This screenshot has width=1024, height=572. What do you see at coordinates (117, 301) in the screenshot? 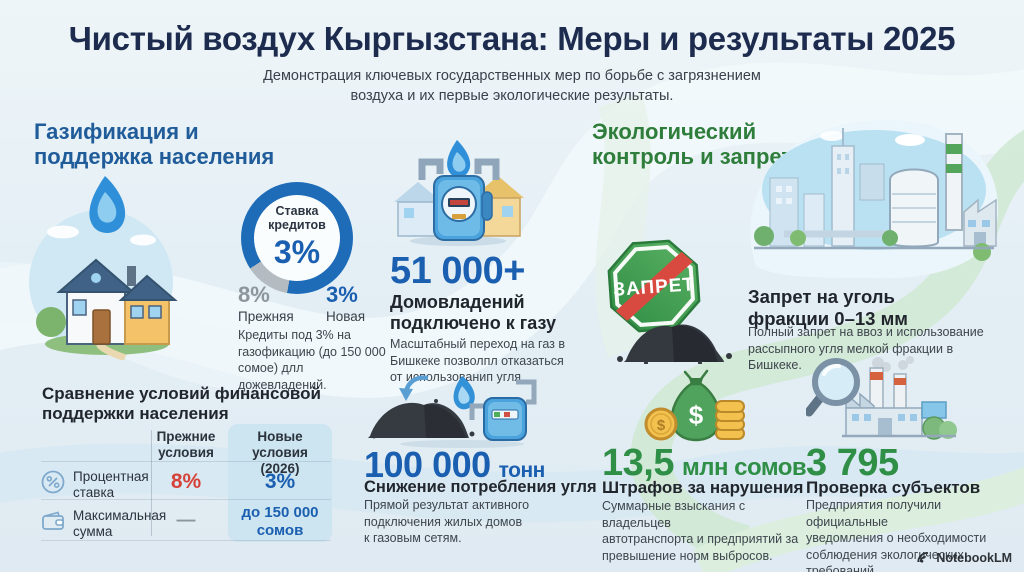
I see `house-graphic` at bounding box center [117, 301].